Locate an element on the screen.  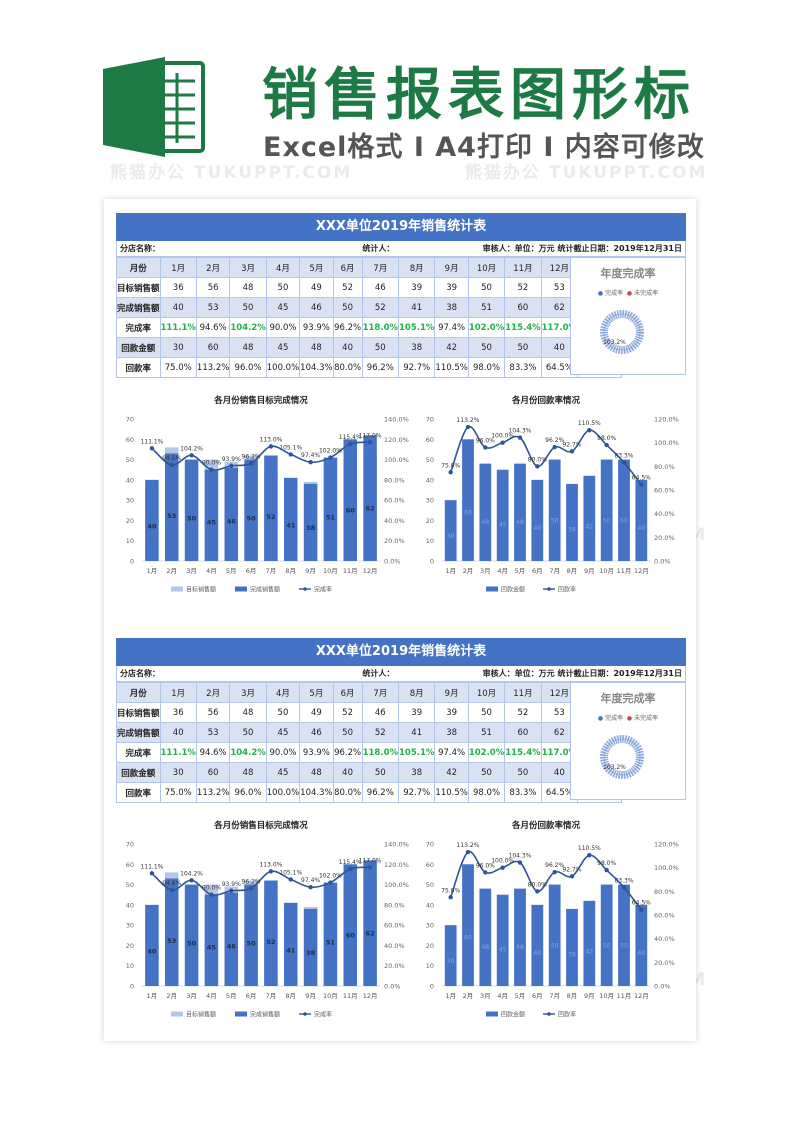
x-tick-label: 9月 is located at coordinates (589, 996).